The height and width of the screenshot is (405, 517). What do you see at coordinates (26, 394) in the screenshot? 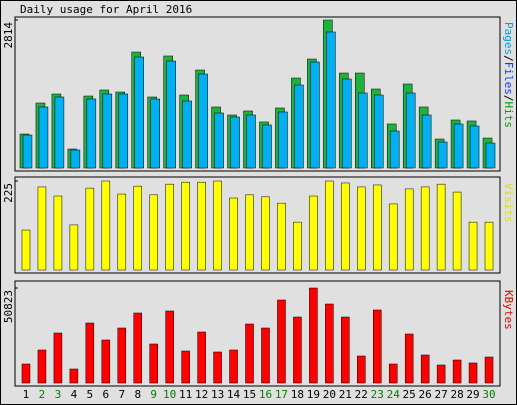
I see `x-tick-label: 1` at bounding box center [26, 394].